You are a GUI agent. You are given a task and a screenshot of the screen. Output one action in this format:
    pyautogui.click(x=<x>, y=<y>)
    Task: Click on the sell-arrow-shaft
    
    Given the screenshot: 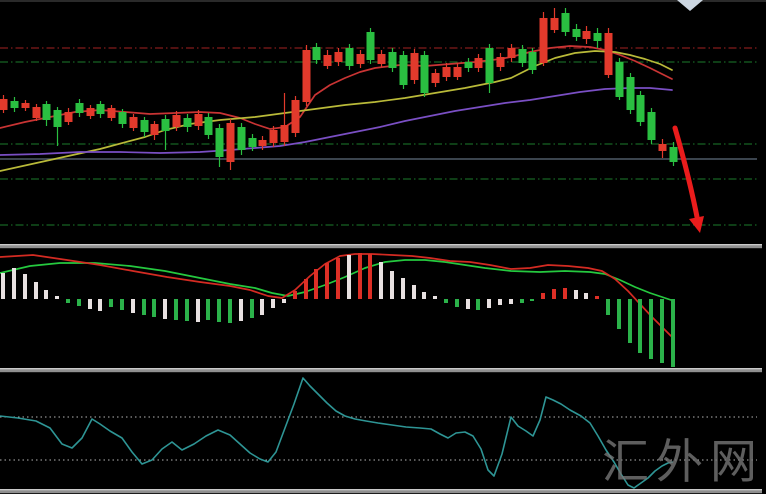 What is the action you would take?
    pyautogui.click(x=686, y=175)
    